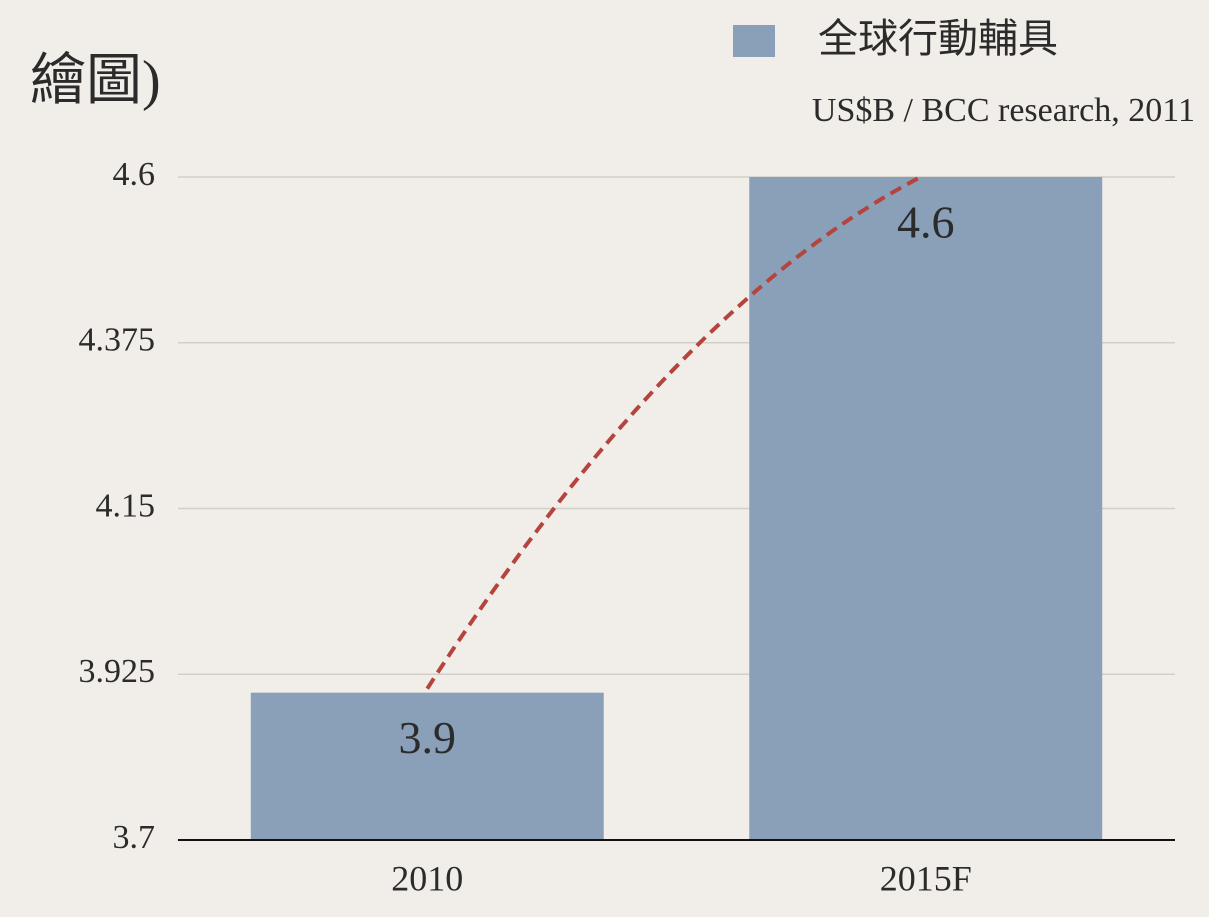 Image resolution: width=1209 pixels, height=917 pixels. What do you see at coordinates (427, 766) in the screenshot?
I see `bar` at bounding box center [427, 766].